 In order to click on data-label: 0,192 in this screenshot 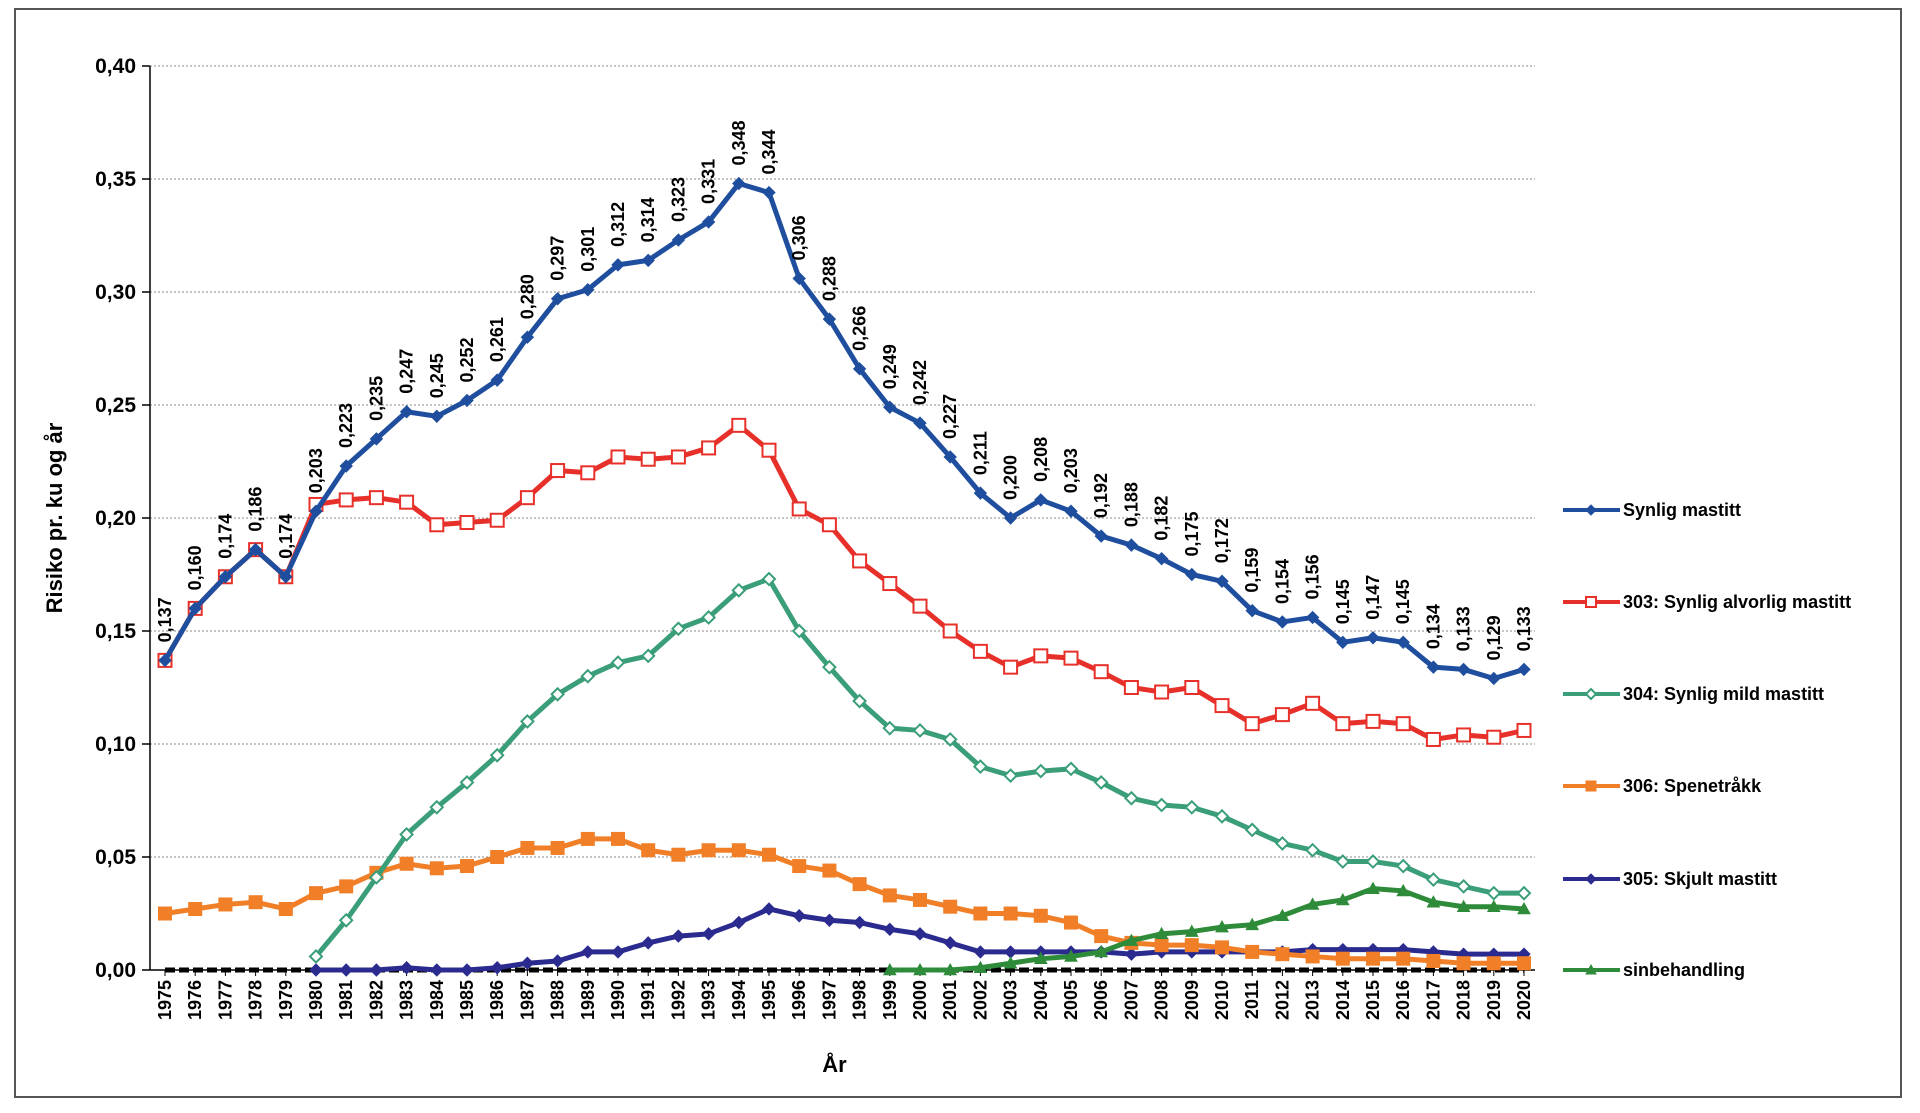, I will do `click(1101, 495)`.